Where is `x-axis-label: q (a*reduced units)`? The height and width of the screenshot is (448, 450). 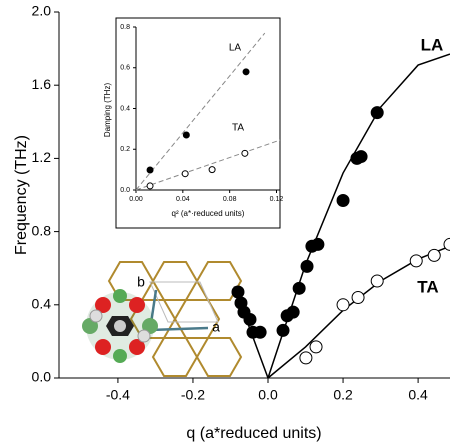 x-axis-label: q (a*reduced units) is located at coordinates (253, 433).